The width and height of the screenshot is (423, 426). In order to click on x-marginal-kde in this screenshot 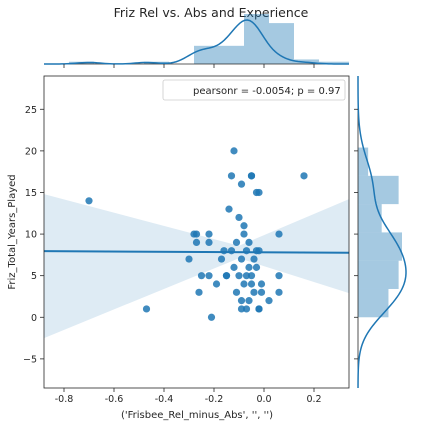, I will do `click(196, 42)`.